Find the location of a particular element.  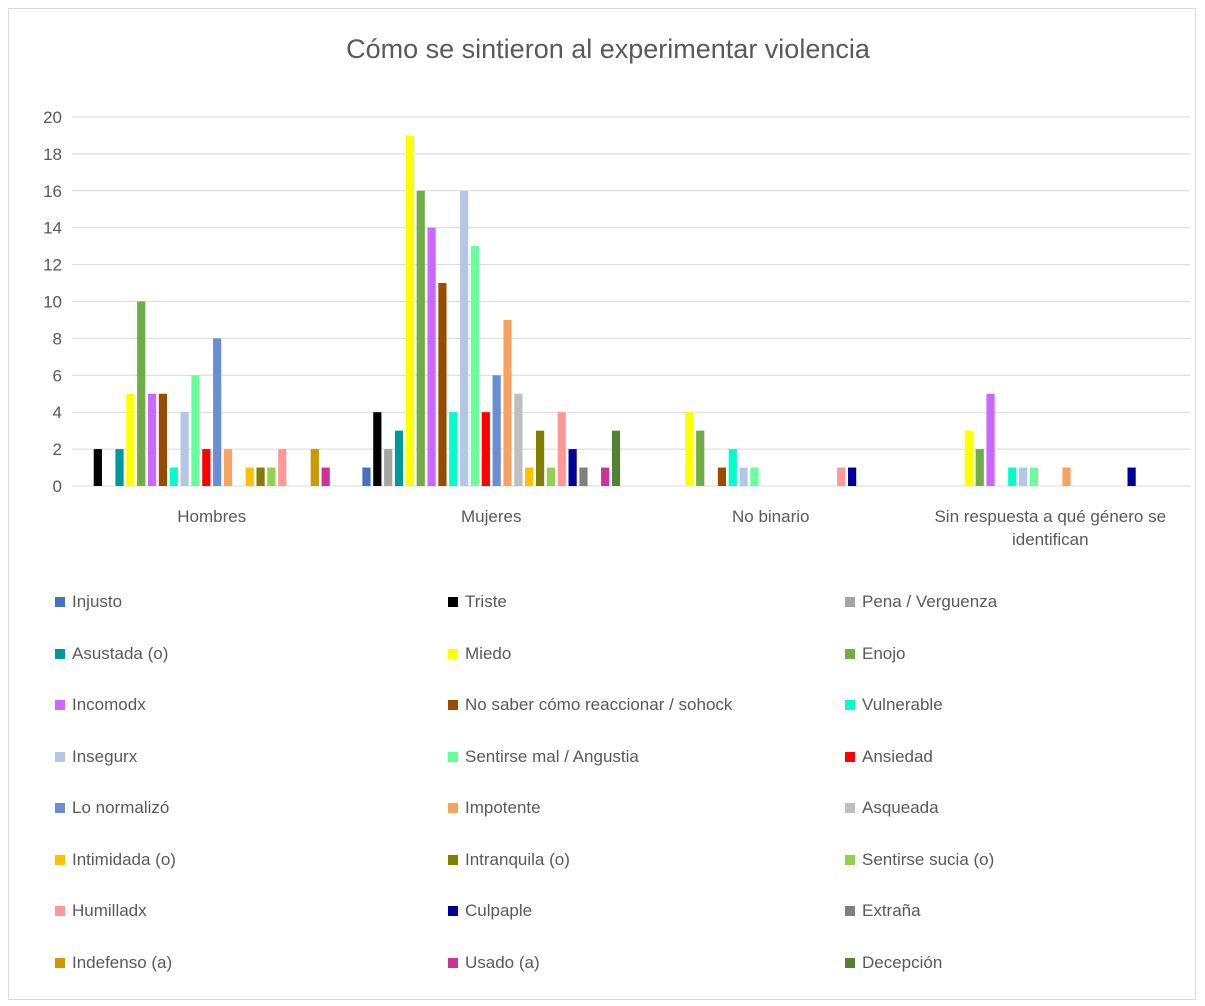

legend-item: Pena / Verguenza is located at coordinates (921, 602).